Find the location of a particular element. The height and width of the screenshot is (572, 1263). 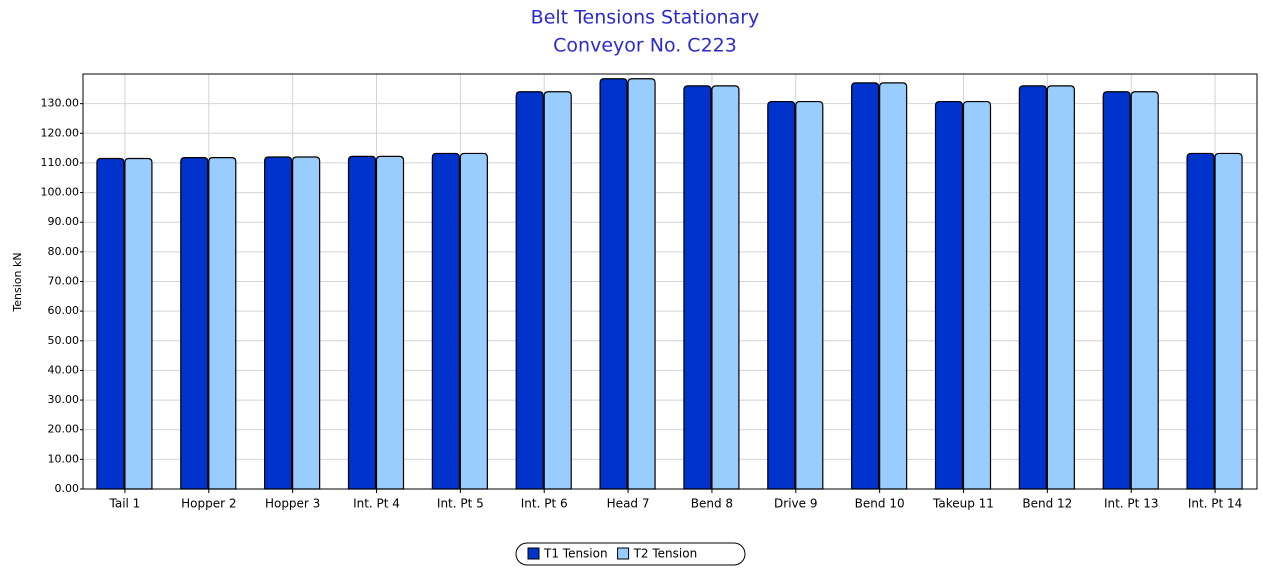

x-tick-label: Head 7 is located at coordinates (628, 504).